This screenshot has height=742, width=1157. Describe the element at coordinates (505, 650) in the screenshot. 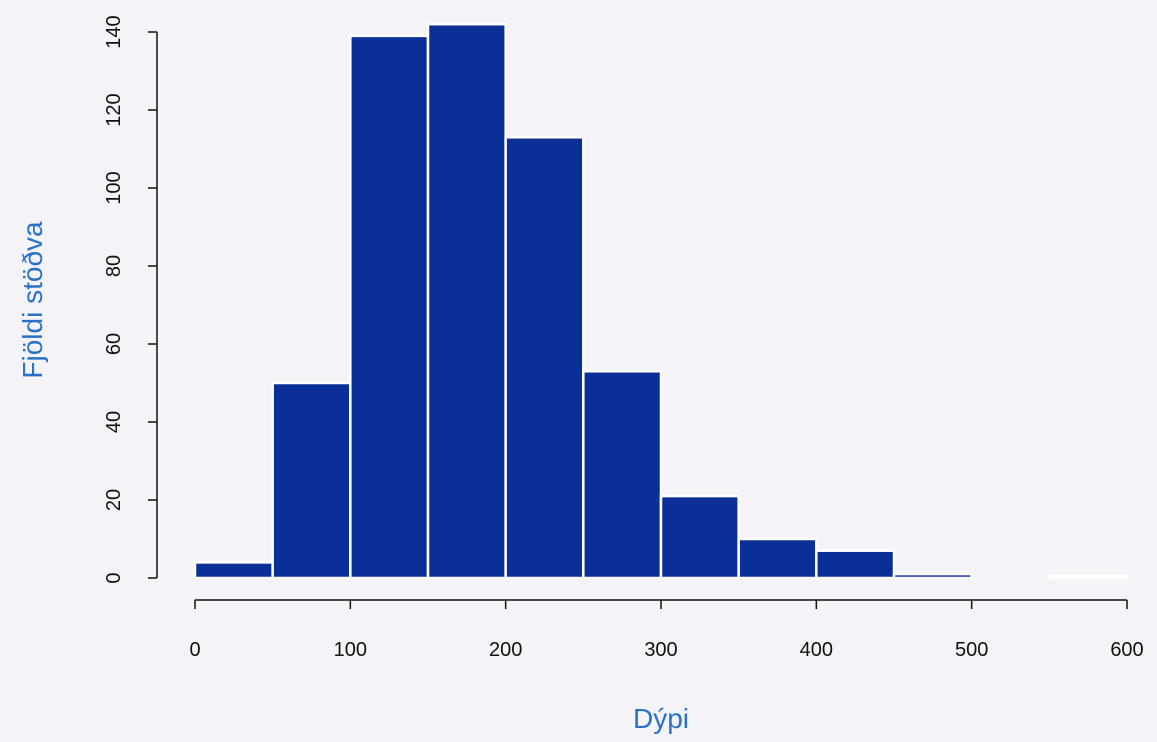

I see `x-tick-label: 200` at that location.